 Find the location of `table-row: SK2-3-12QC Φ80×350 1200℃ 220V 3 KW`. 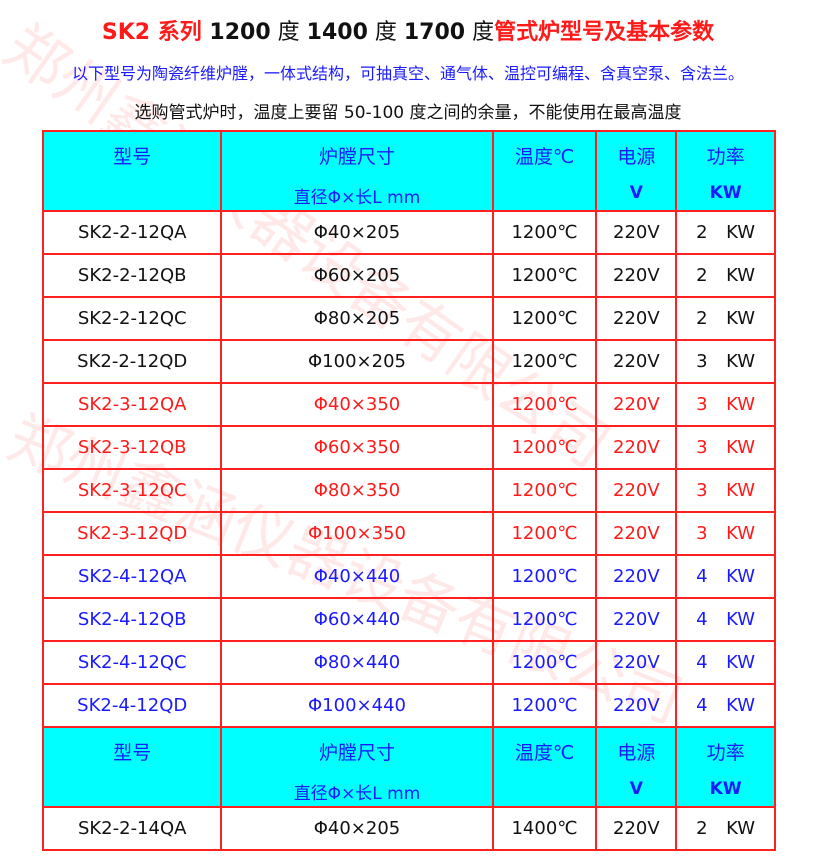

table-row: SK2-3-12QC Φ80×350 1200℃ 220V 3 KW is located at coordinates (408, 490).